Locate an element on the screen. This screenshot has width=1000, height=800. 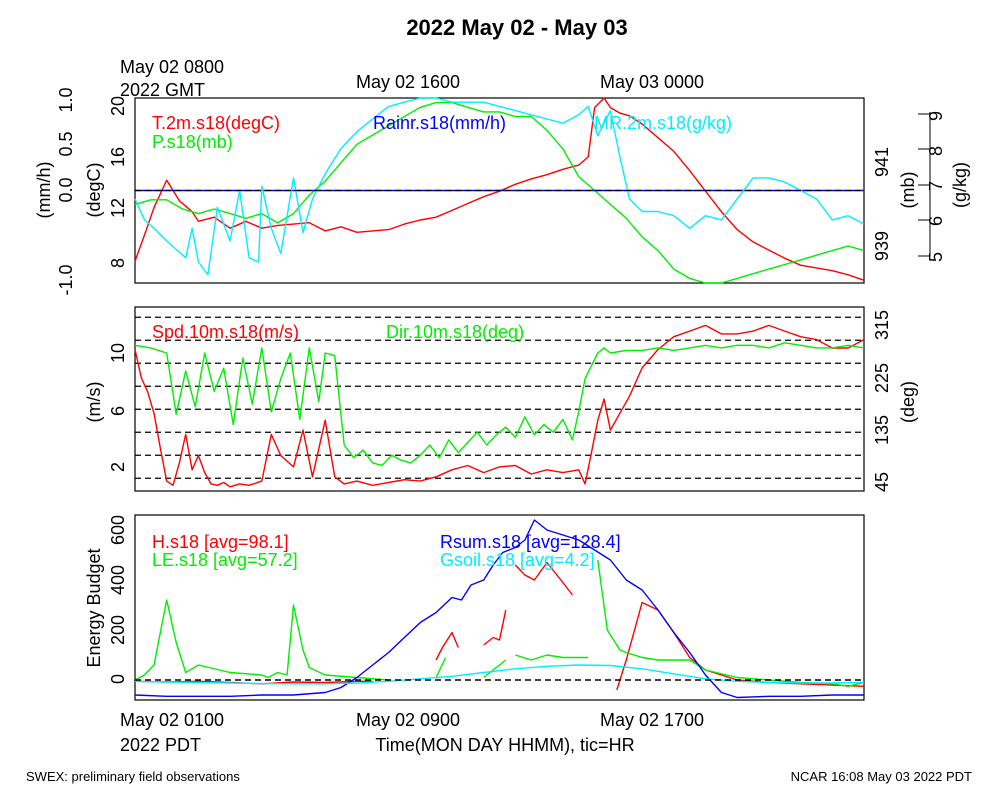
p2-deg-tick-0: 315 is located at coordinates (882, 325).